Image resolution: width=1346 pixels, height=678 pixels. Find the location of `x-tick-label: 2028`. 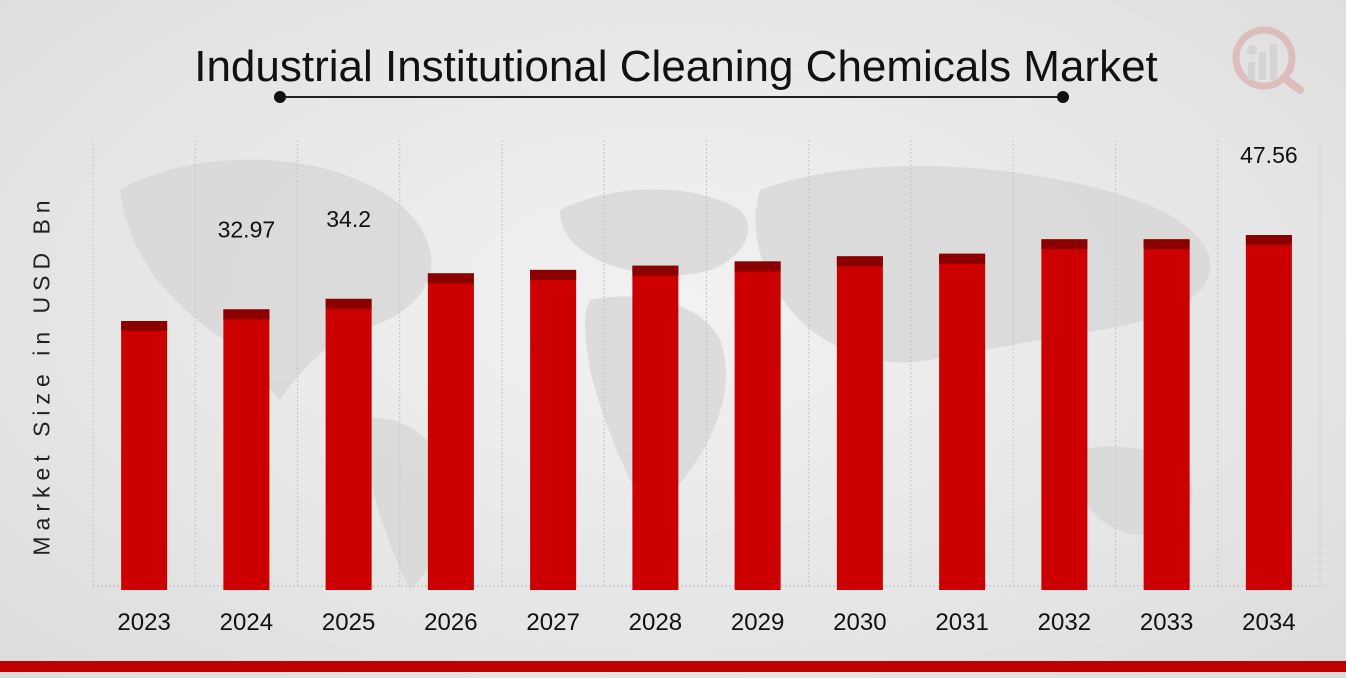

x-tick-label: 2028 is located at coordinates (655, 622).